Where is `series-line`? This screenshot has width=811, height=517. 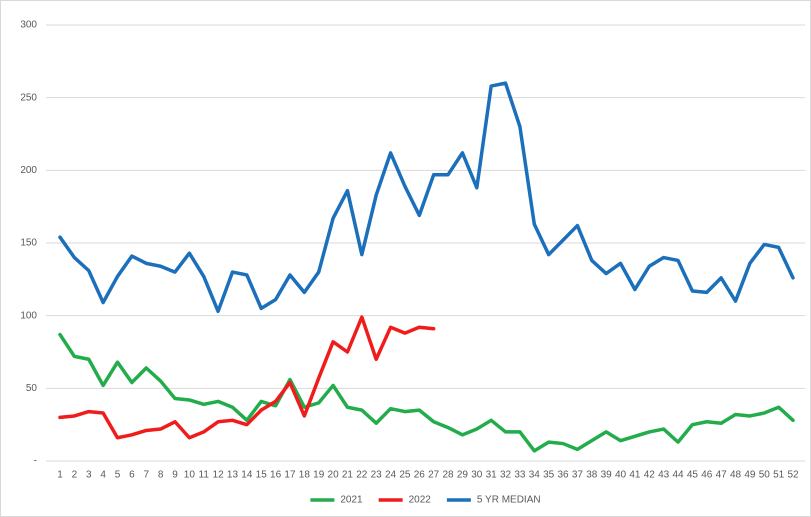 series-line is located at coordinates (247, 377).